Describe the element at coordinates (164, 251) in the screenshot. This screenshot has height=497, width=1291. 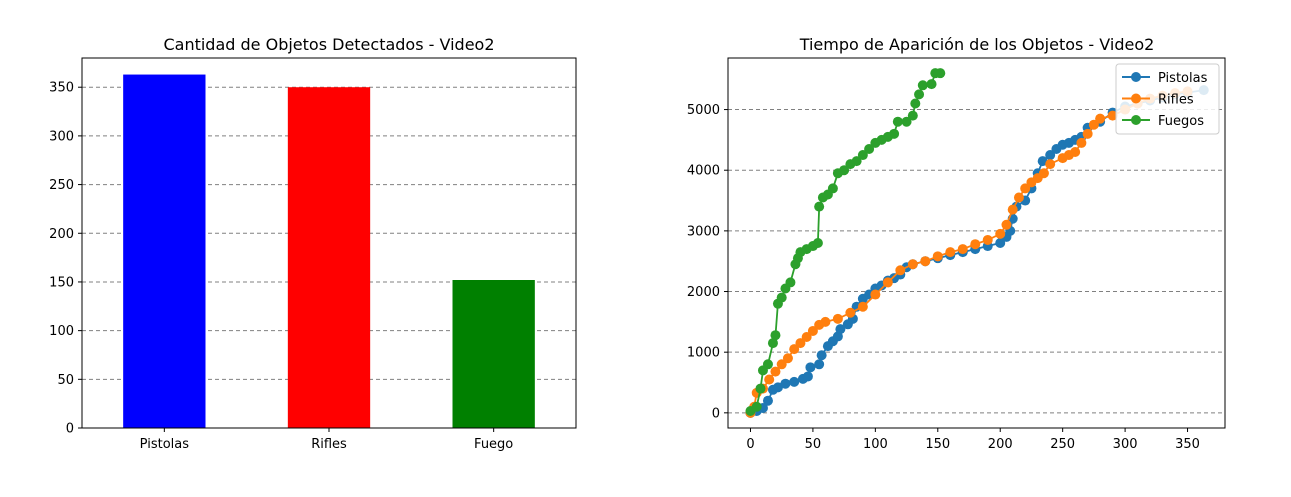
I see `bar-pistolas` at that location.